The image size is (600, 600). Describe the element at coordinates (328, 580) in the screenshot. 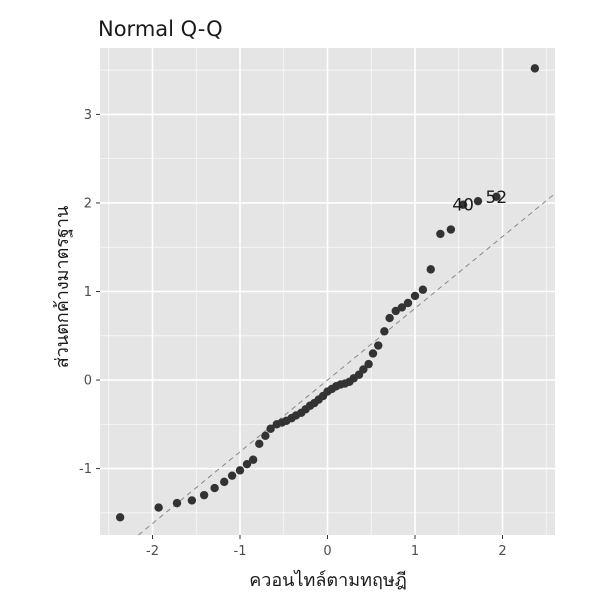

I see `x-axis-title: ควอนไทล์ตามทฤษฎี` at that location.